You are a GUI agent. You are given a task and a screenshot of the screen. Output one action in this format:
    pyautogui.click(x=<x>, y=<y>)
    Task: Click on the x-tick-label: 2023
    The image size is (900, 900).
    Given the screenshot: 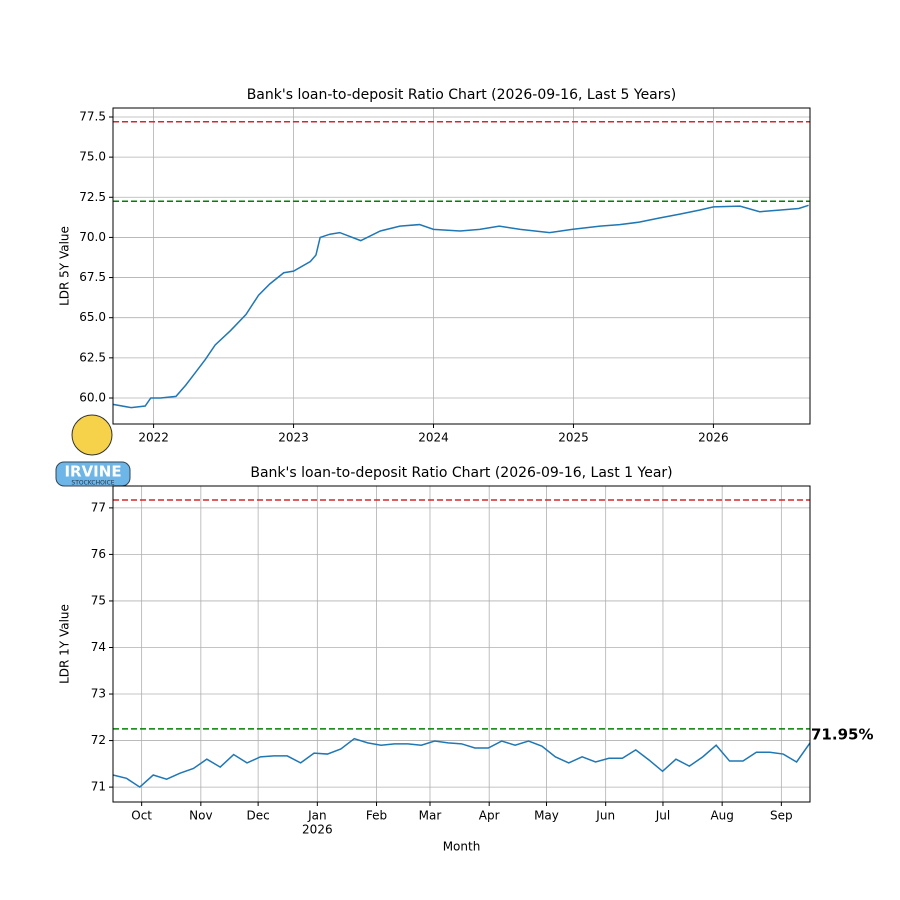 What is the action you would take?
    pyautogui.click(x=293, y=438)
    